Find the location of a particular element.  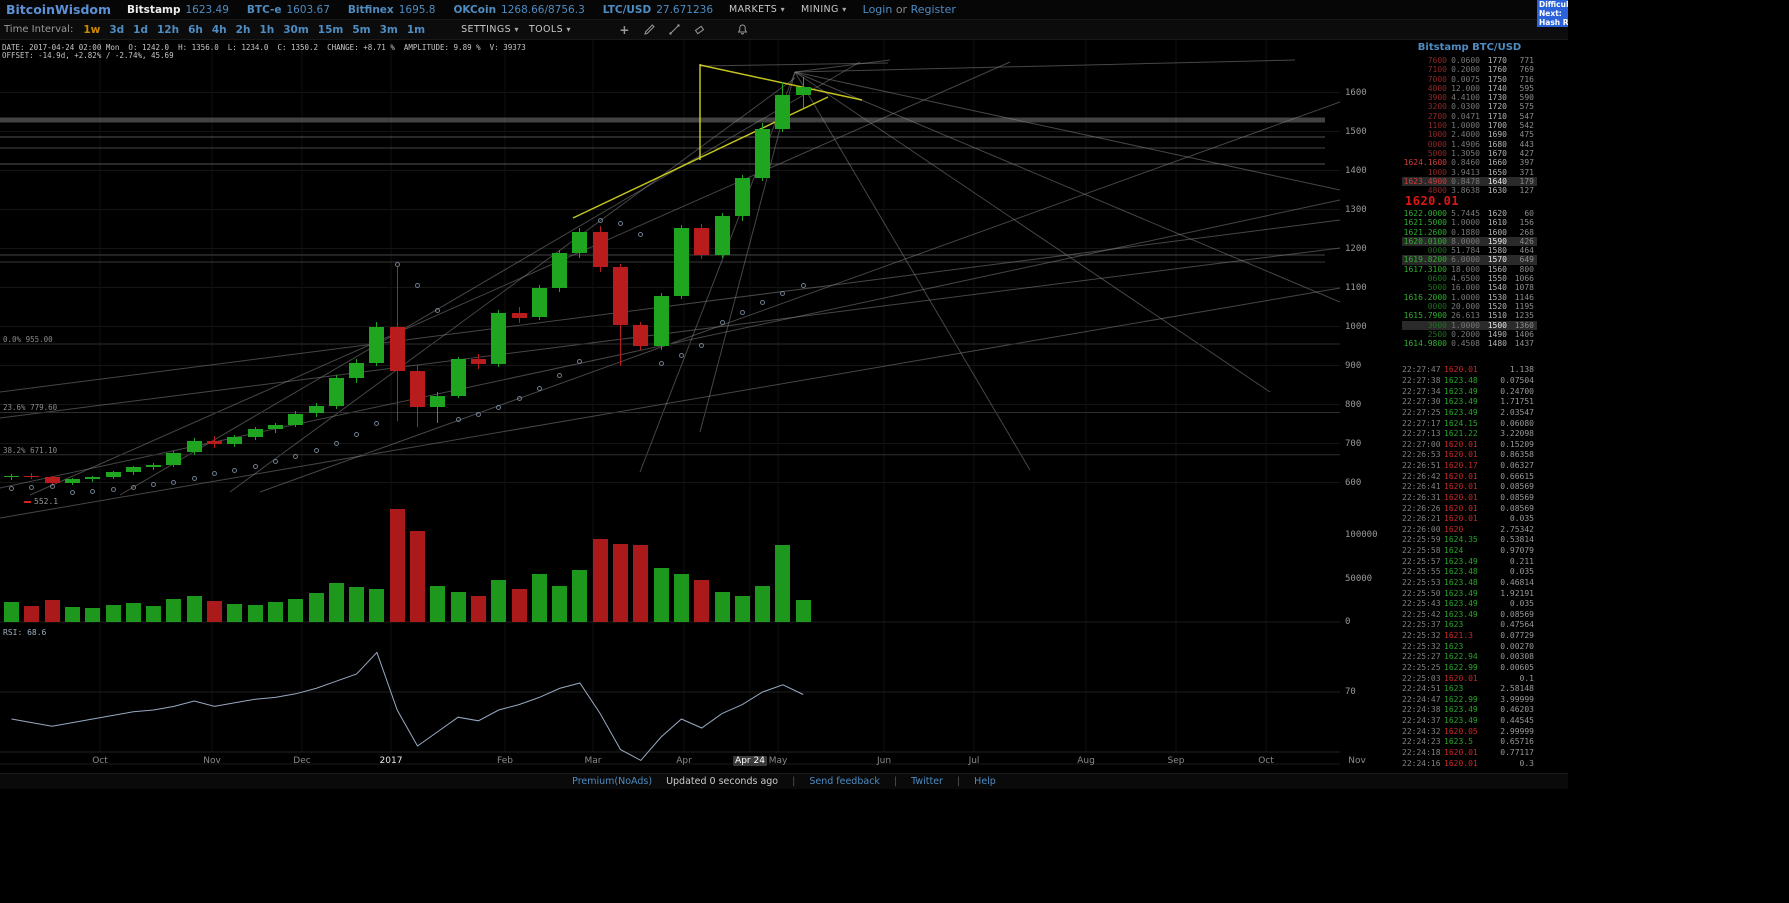

sum: 769 is located at coordinates (1526, 70).